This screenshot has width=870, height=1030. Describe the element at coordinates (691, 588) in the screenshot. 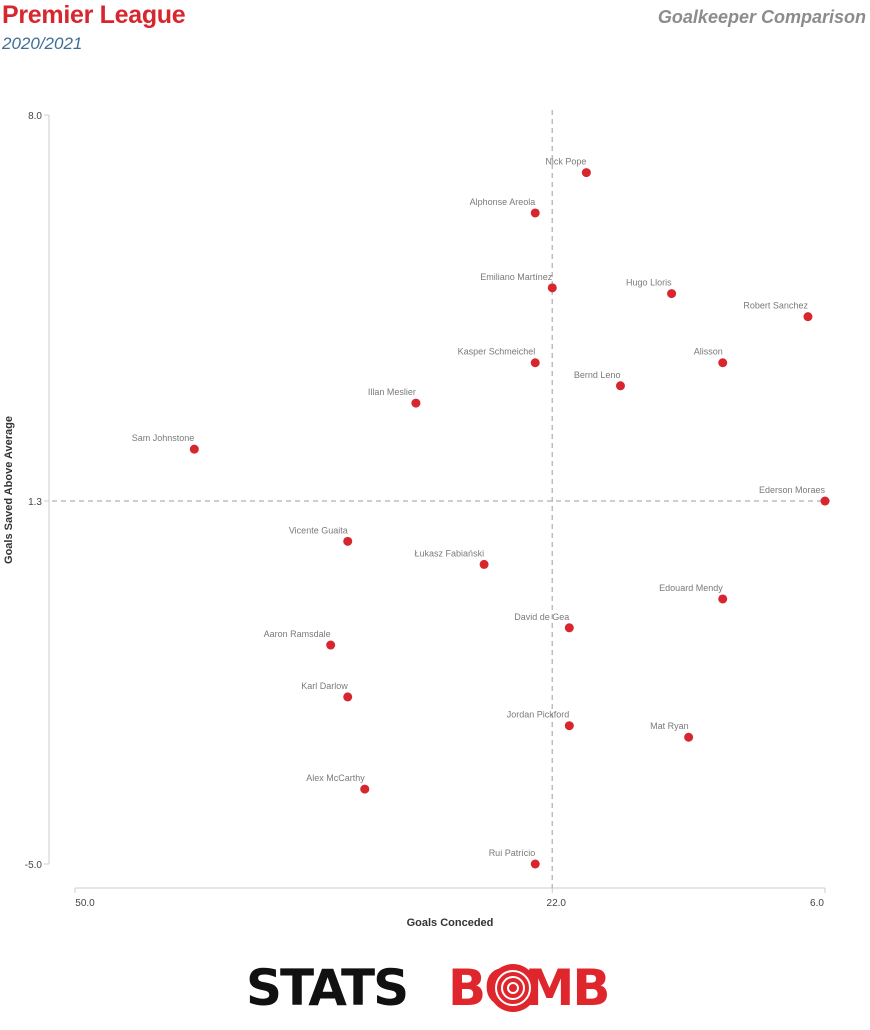

I see `data-point-label: Edouard Mendy` at that location.